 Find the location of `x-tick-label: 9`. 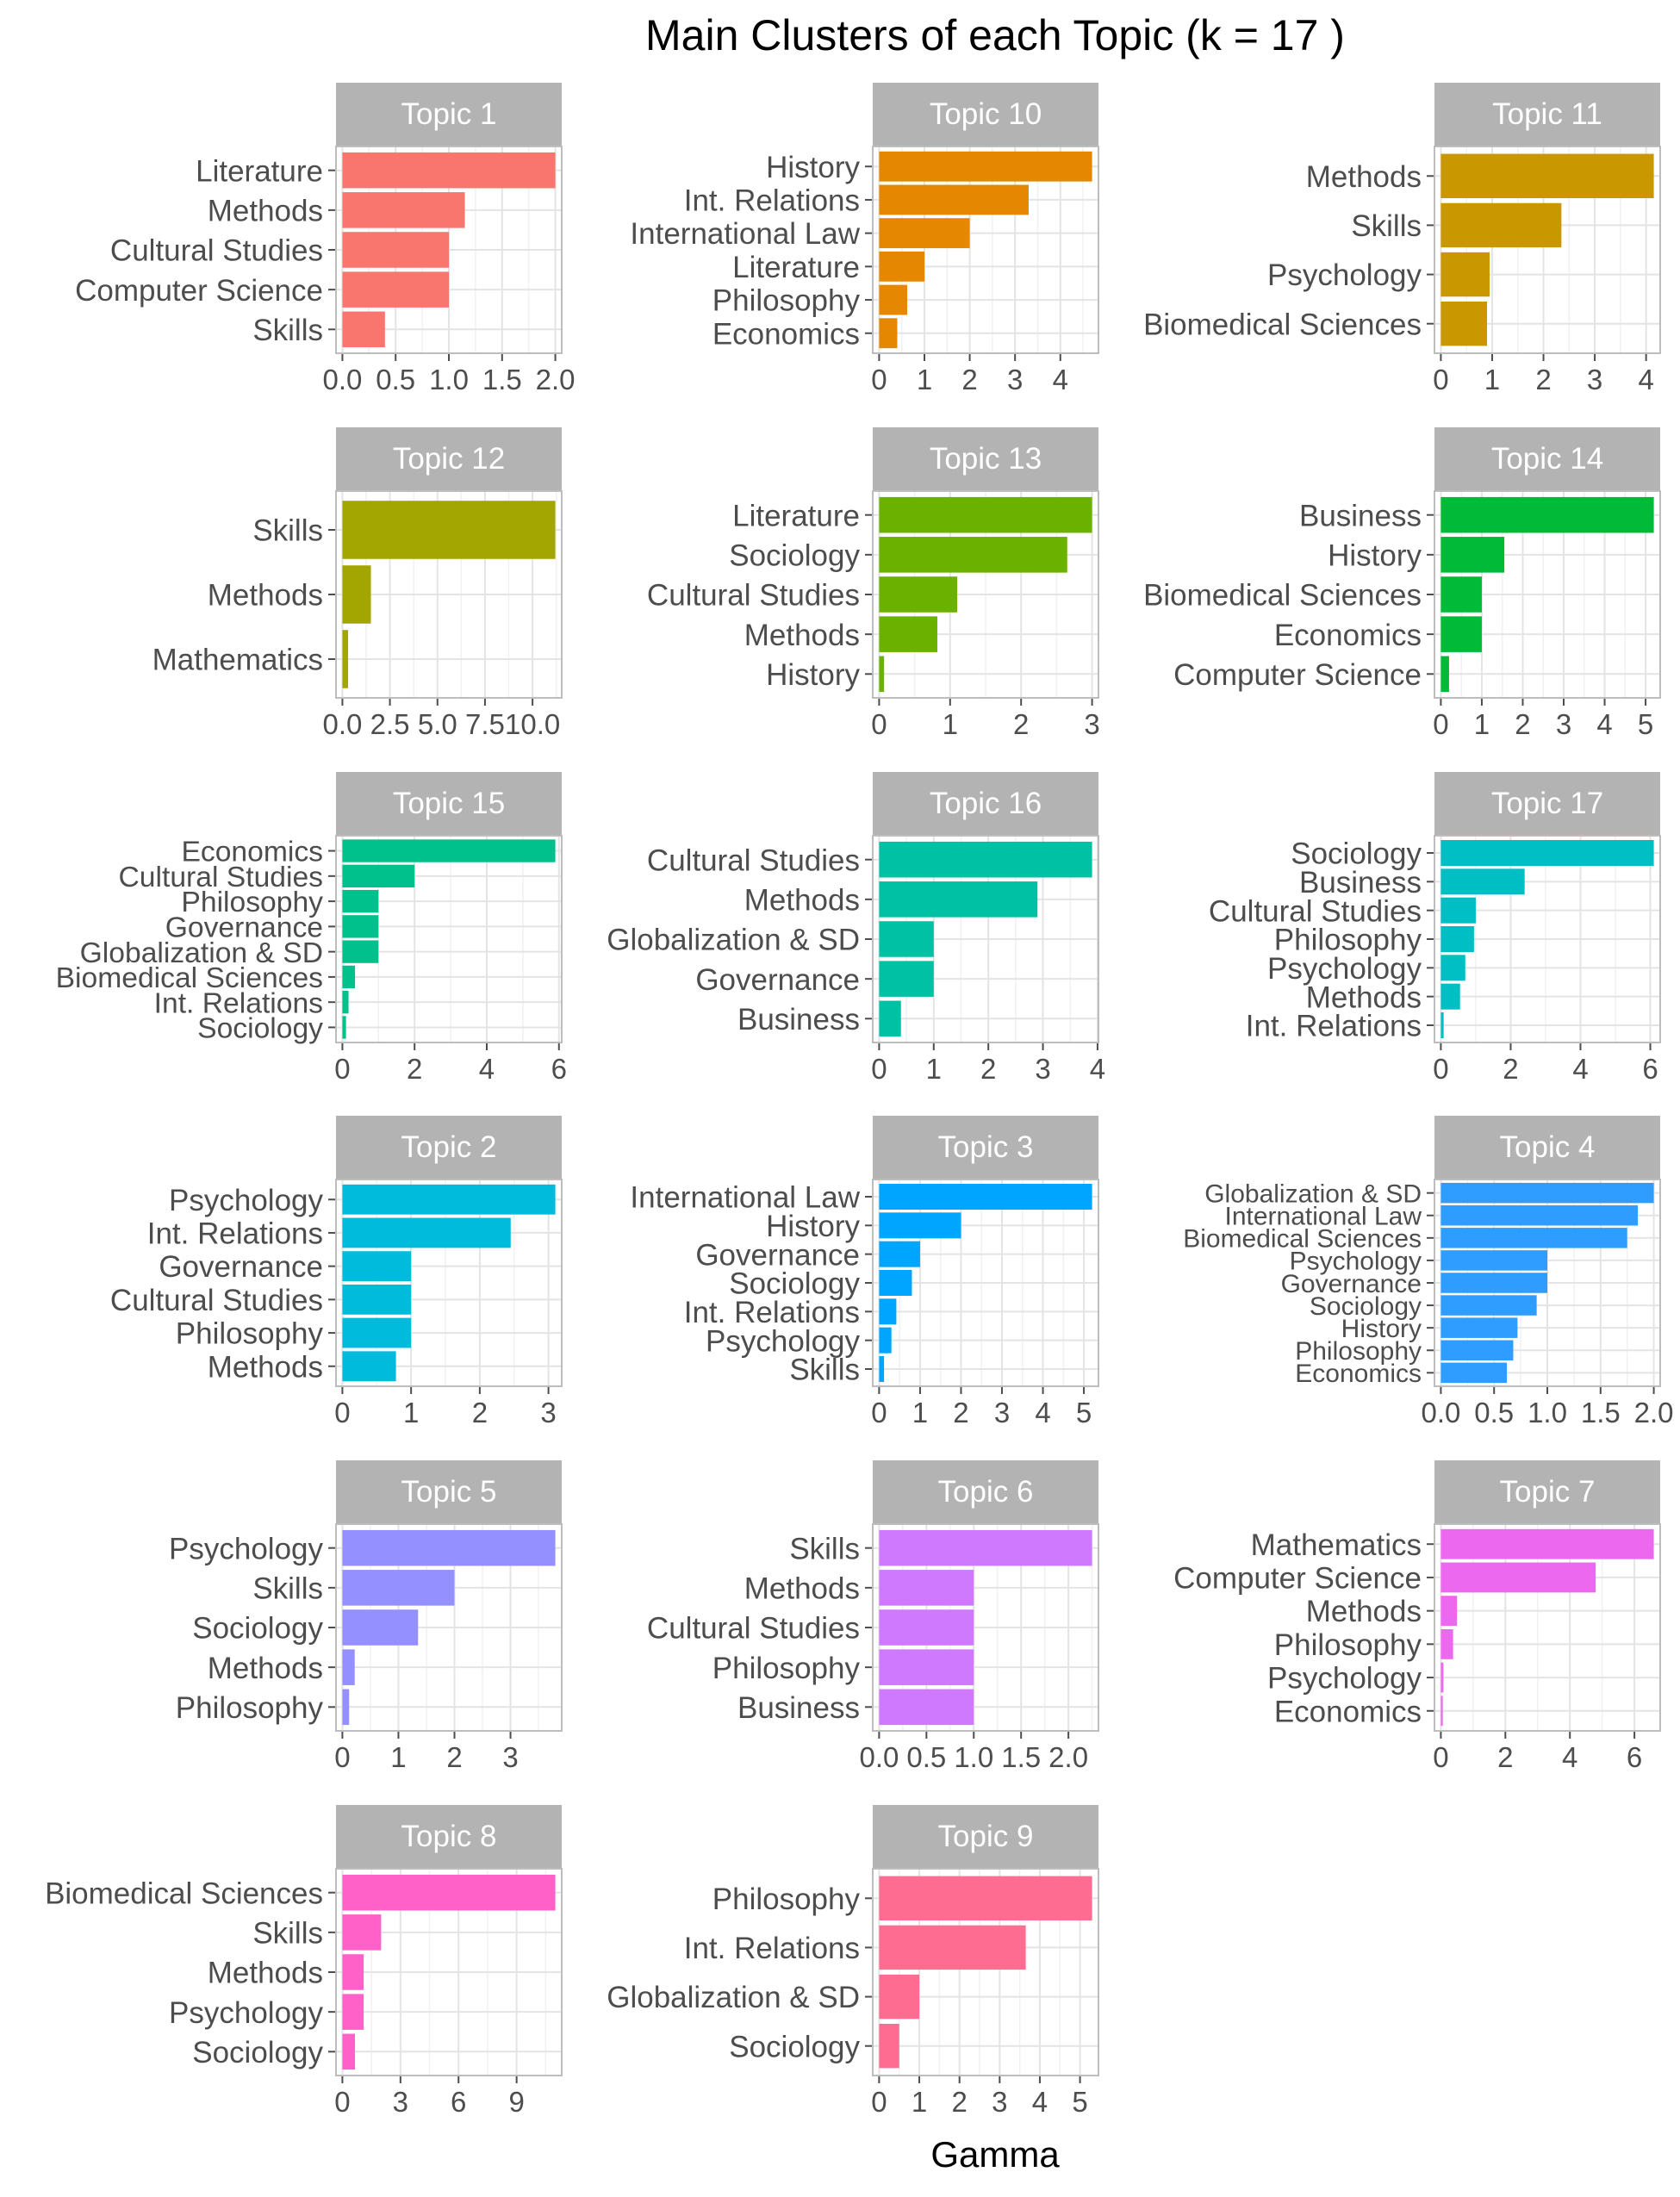

x-tick-label: 9 is located at coordinates (516, 2102).